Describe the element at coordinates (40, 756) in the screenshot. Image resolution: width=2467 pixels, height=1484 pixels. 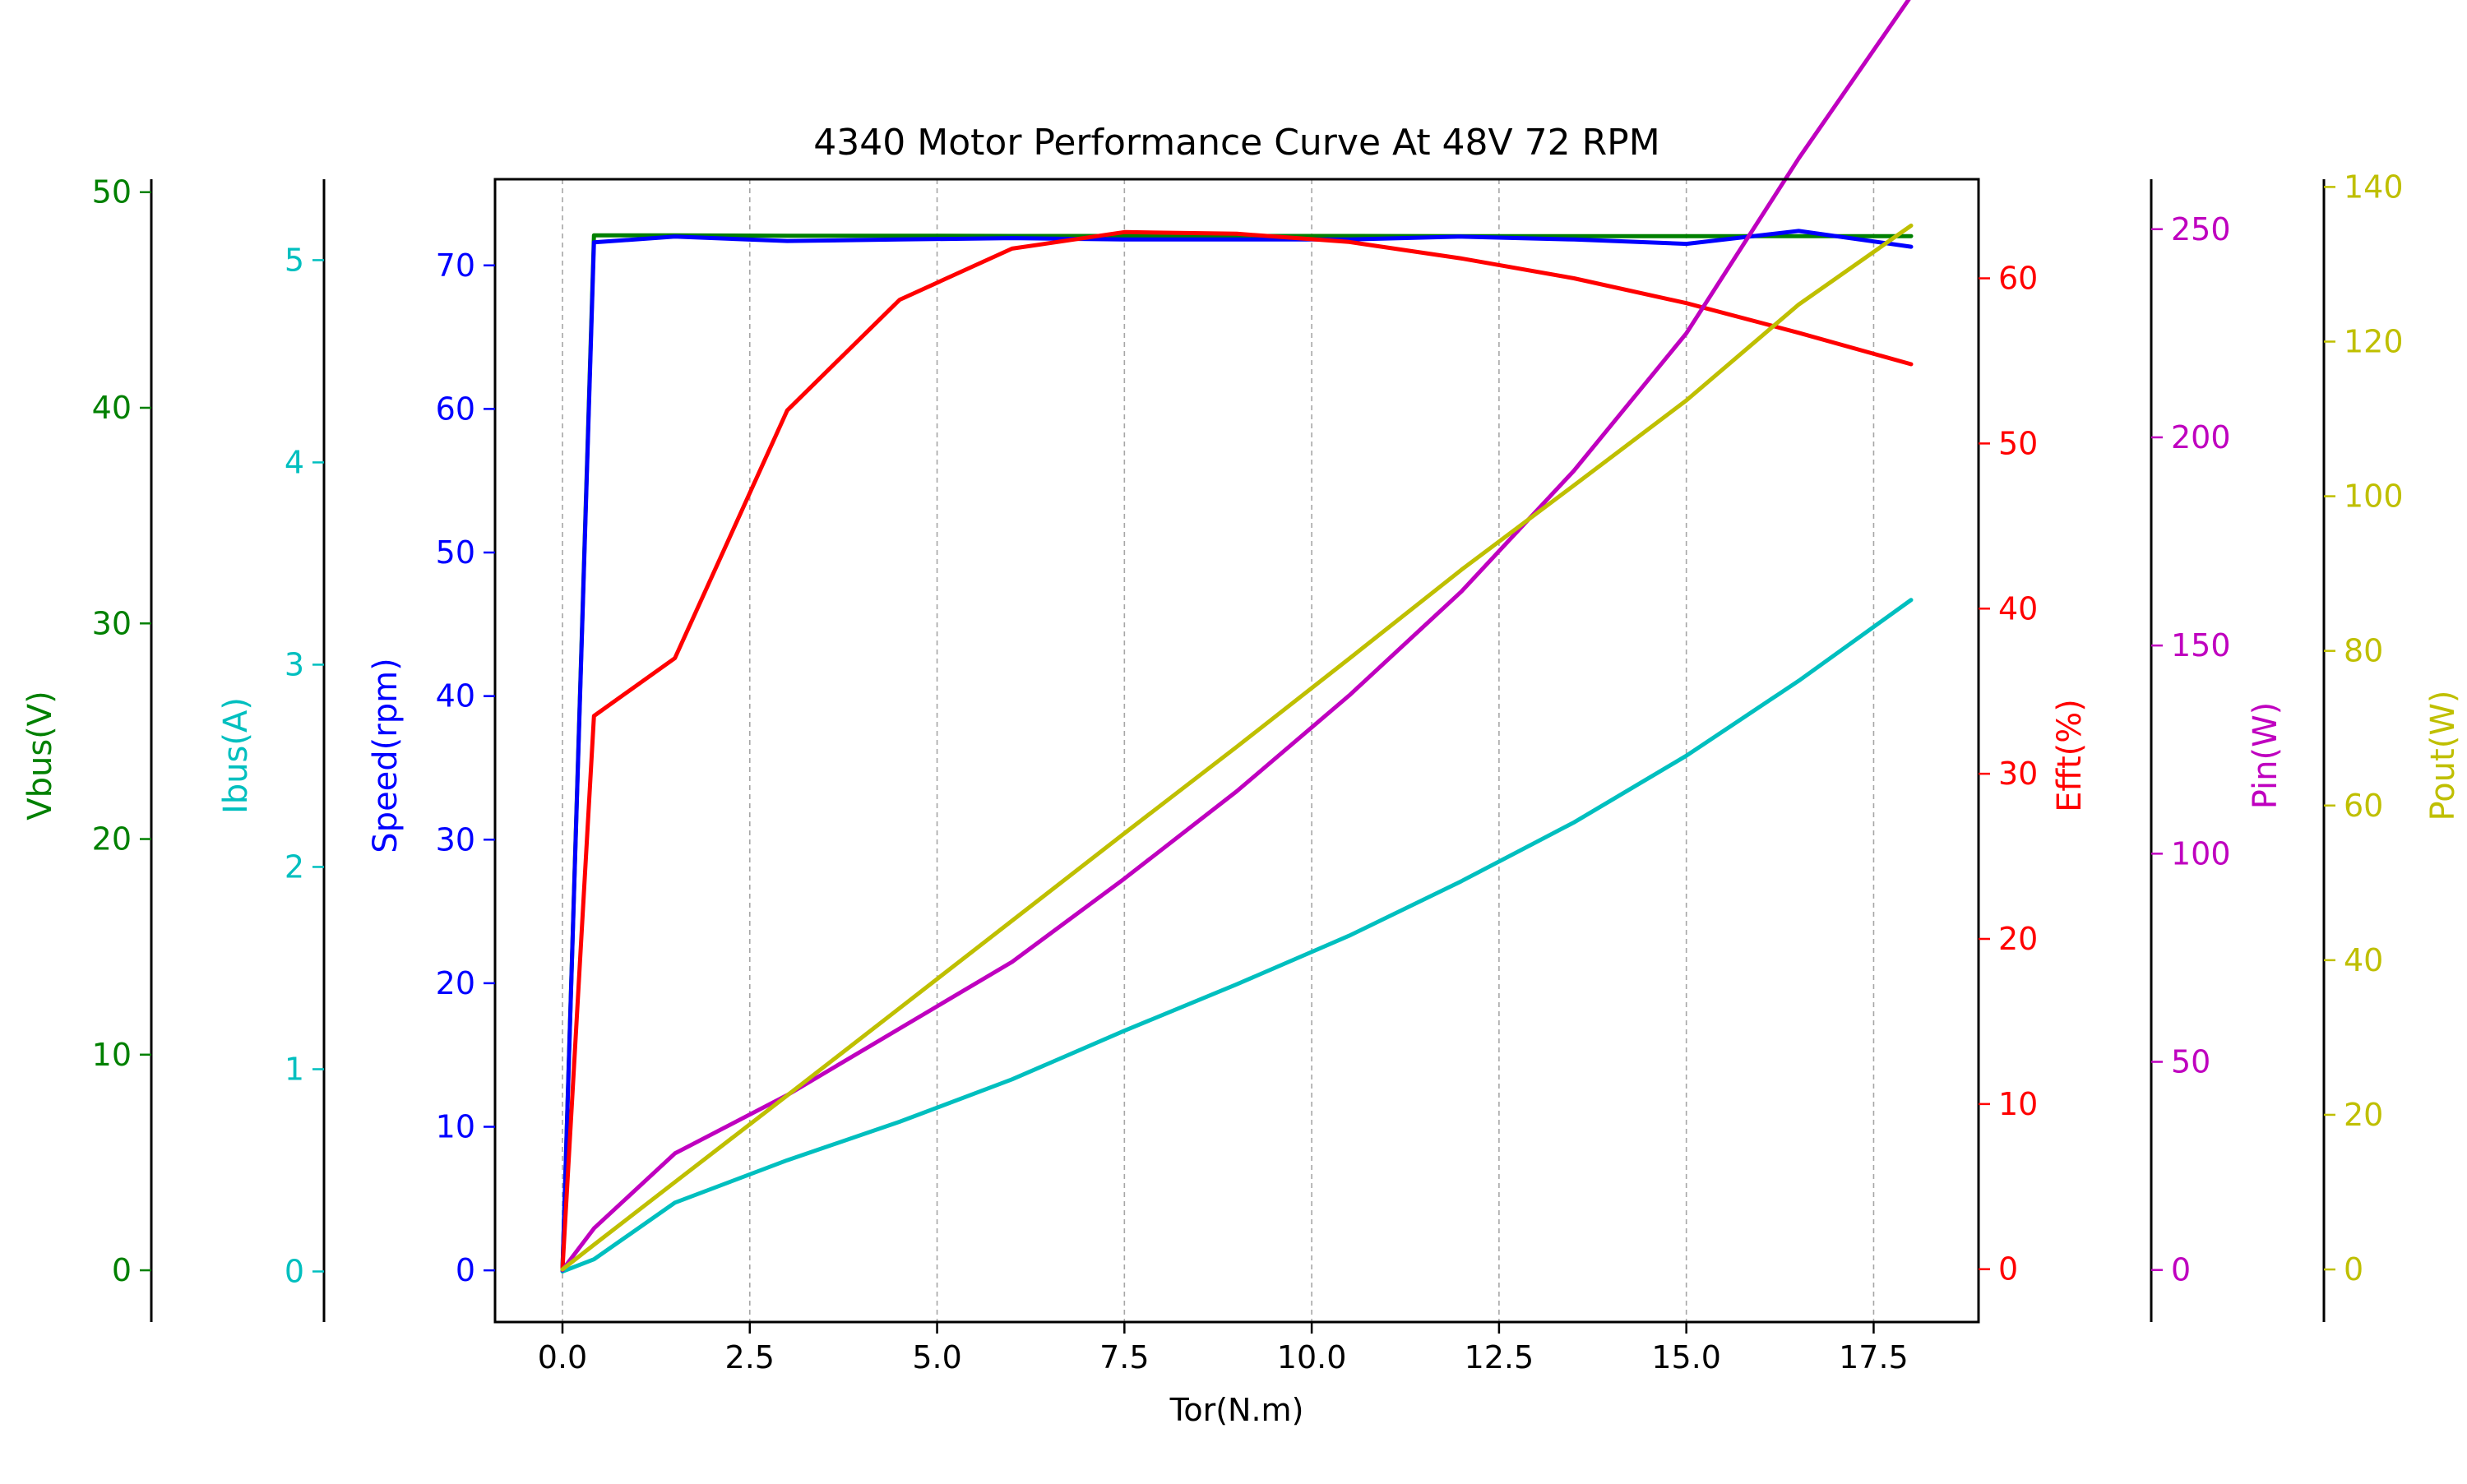
I see `vbus-axis-label: Vbus(V)` at that location.